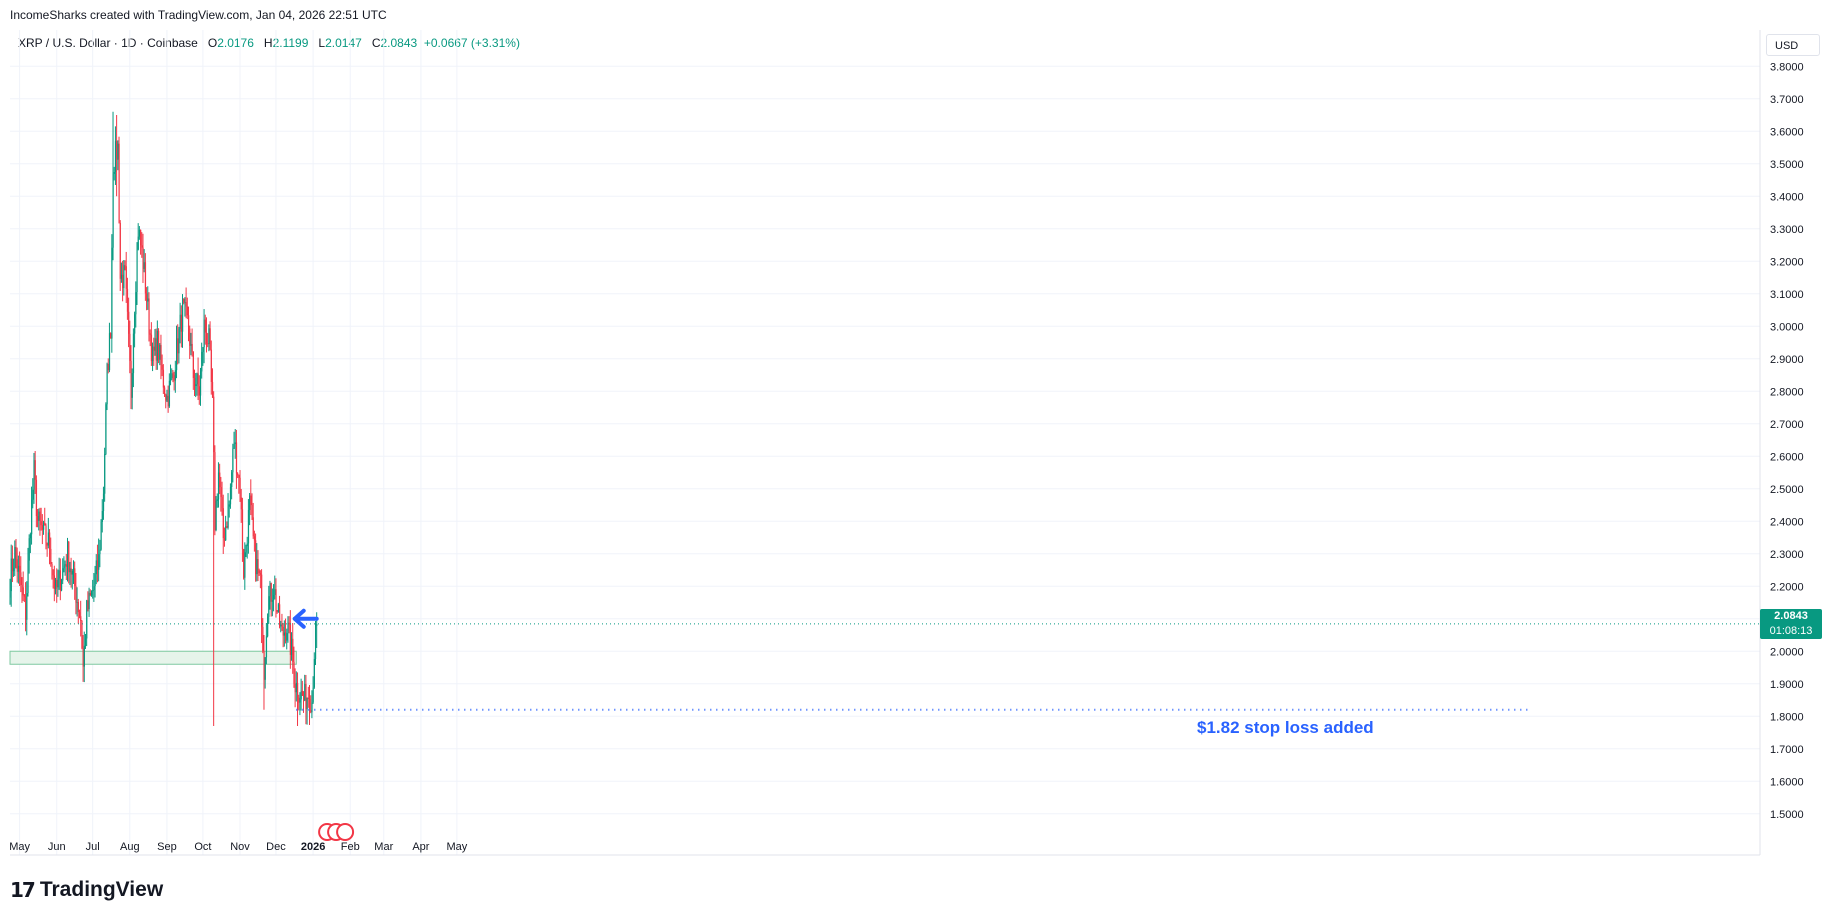 Image resolution: width=1835 pixels, height=917 pixels. What do you see at coordinates (86, 890) in the screenshot?
I see `tradingview-logo: 17 TradingView` at bounding box center [86, 890].